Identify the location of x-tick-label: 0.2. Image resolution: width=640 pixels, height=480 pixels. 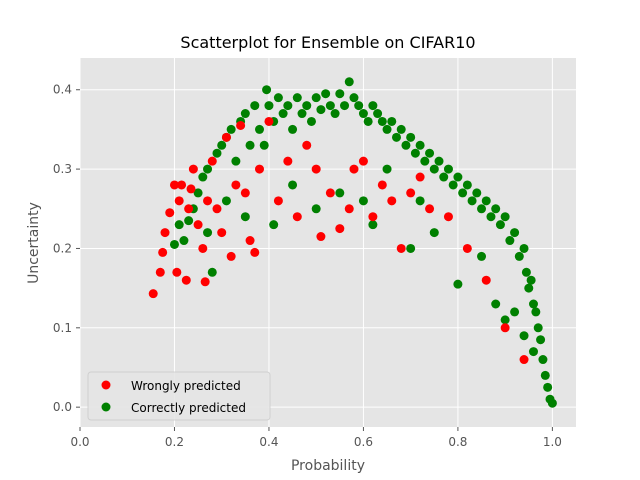
(174, 442).